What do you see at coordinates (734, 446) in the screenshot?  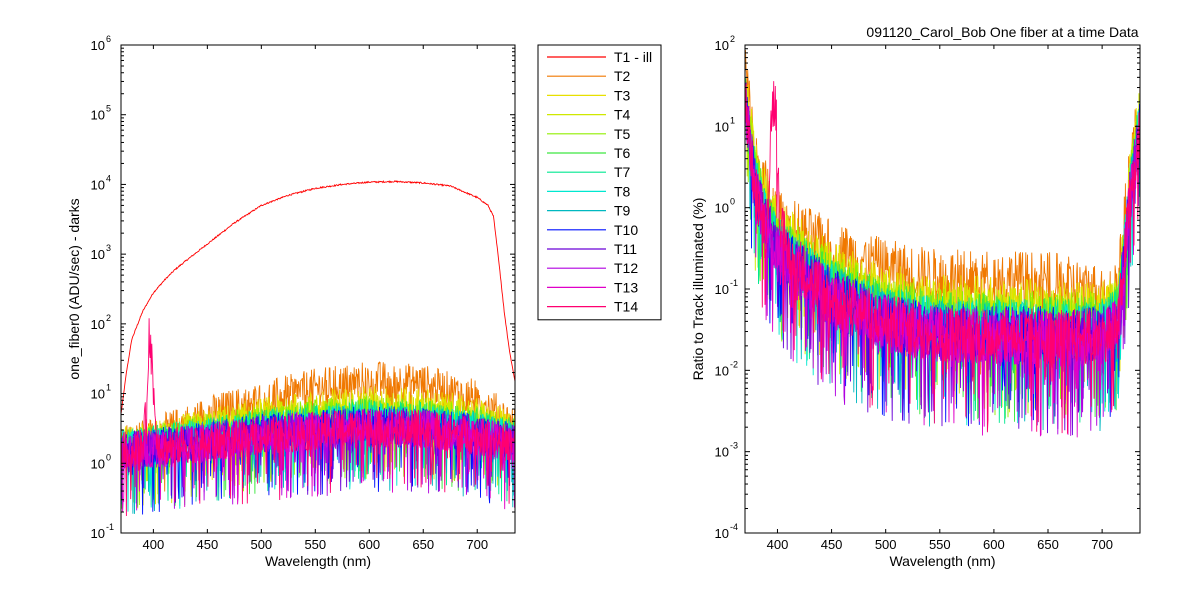 I see `y-tick-exponent: -3` at bounding box center [734, 446].